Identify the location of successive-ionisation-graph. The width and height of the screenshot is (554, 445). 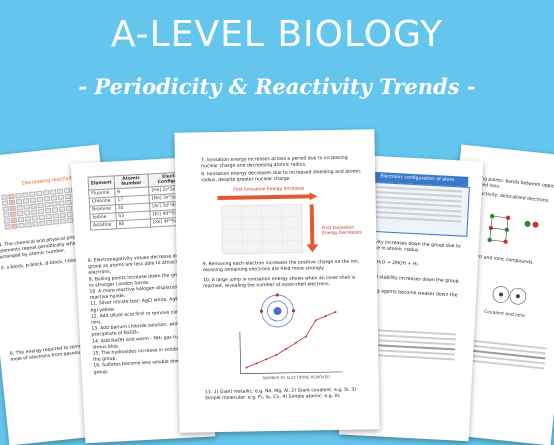
(291, 333).